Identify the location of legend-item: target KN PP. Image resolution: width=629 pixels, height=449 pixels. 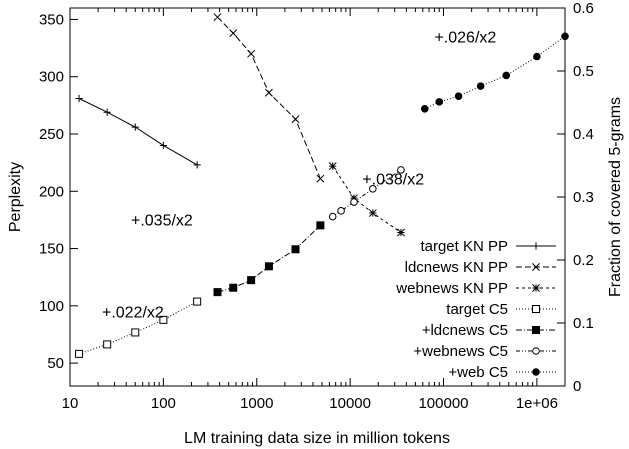
(488, 246).